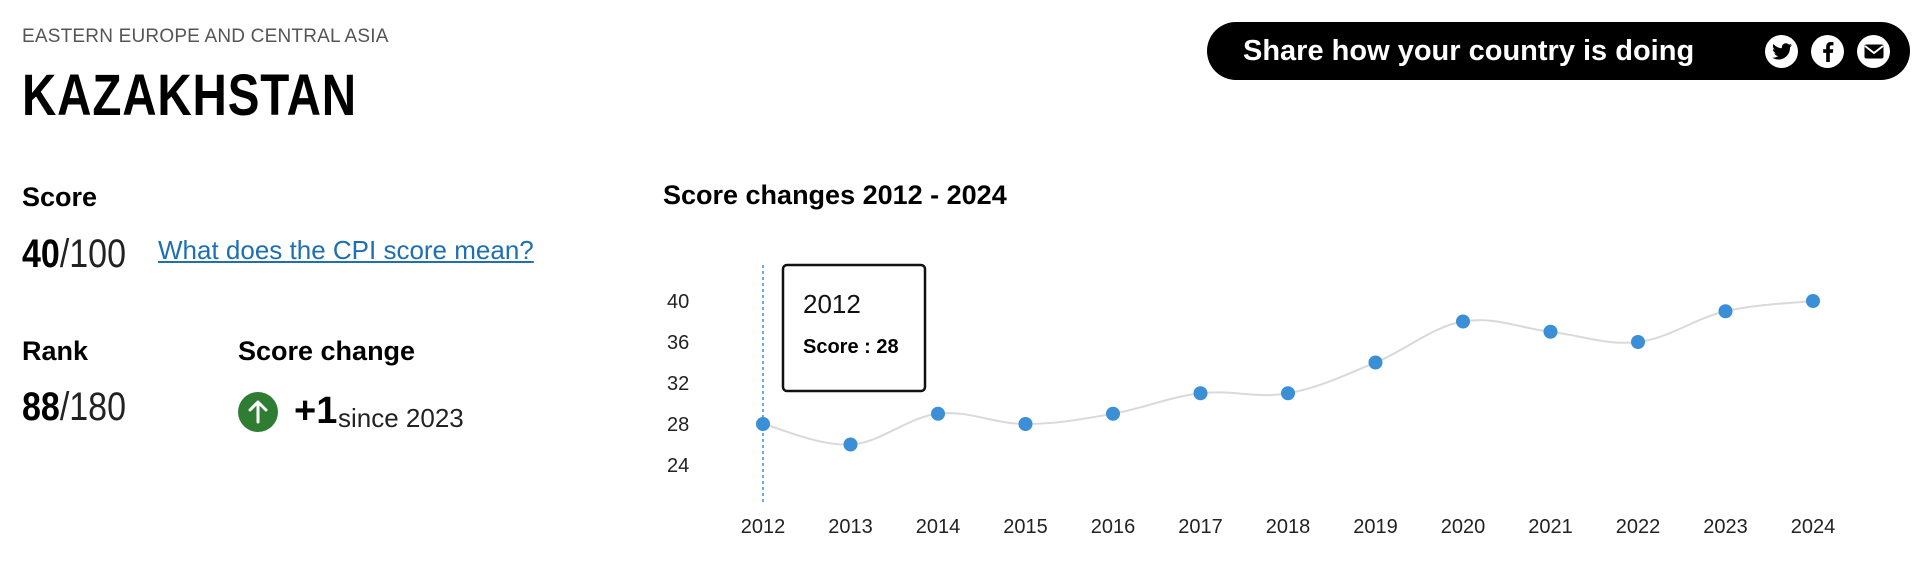 This screenshot has width=1920, height=567. What do you see at coordinates (189, 95) in the screenshot?
I see `country-title: KAZAKHSTAN` at bounding box center [189, 95].